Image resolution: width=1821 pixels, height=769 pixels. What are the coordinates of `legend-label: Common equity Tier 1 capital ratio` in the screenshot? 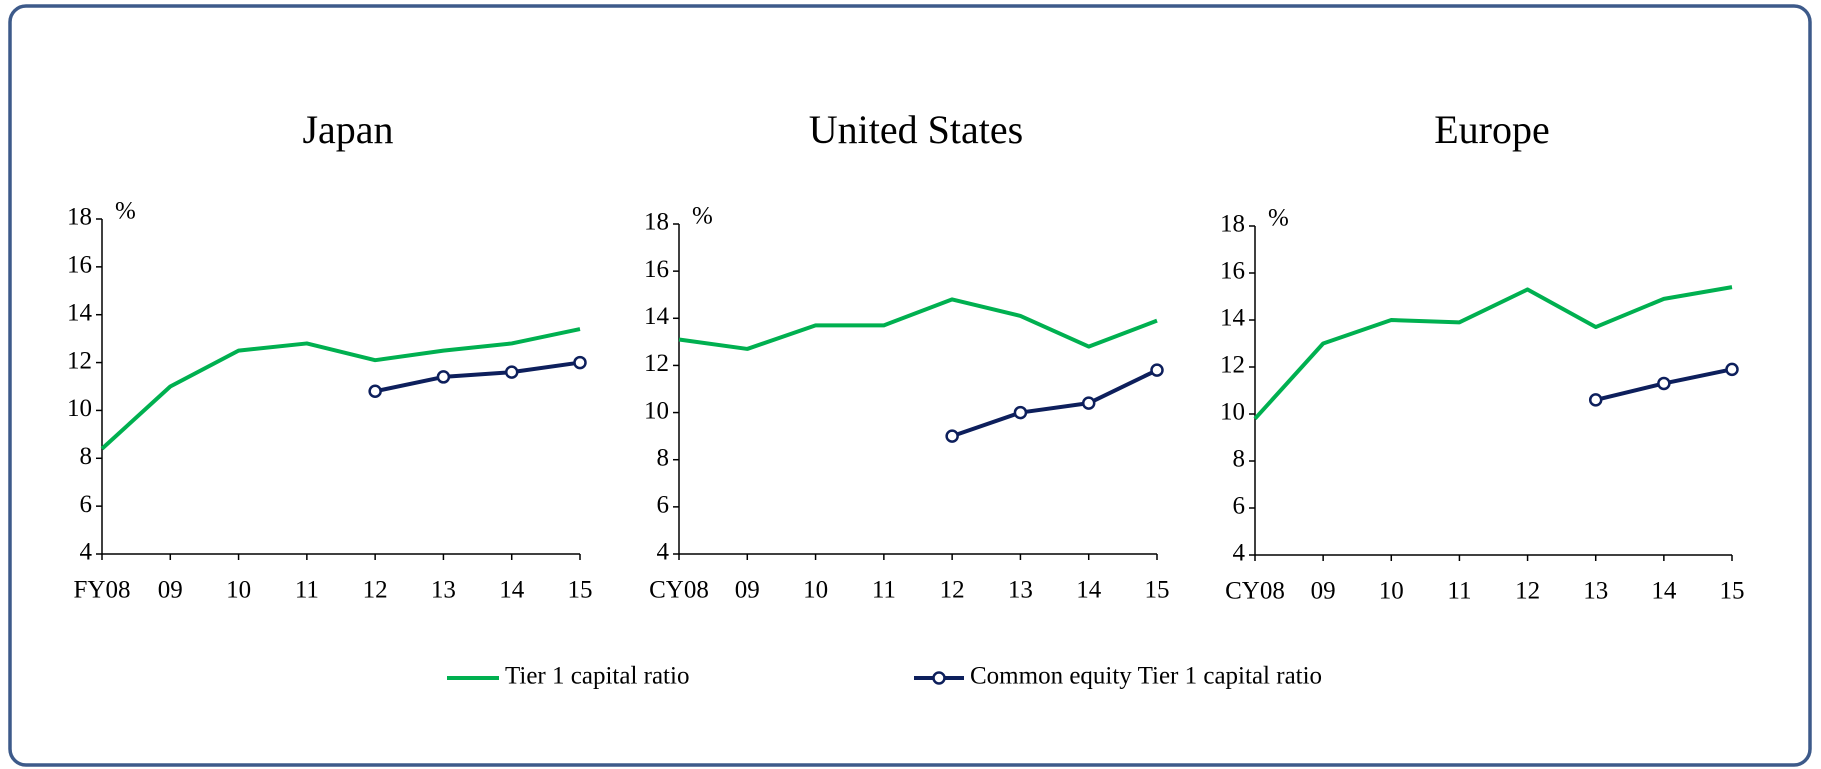 It's located at (1146, 676).